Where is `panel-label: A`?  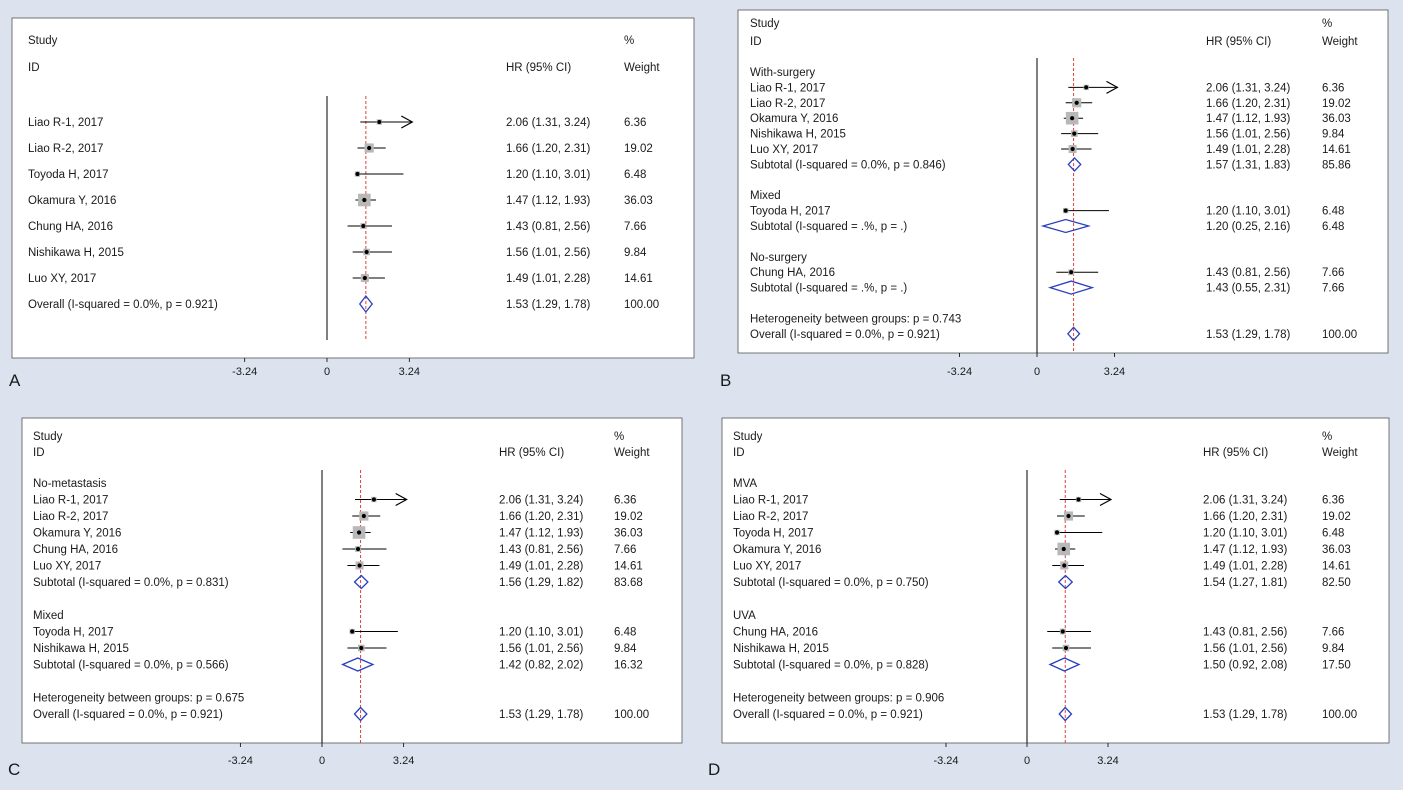 panel-label: A is located at coordinates (15, 380).